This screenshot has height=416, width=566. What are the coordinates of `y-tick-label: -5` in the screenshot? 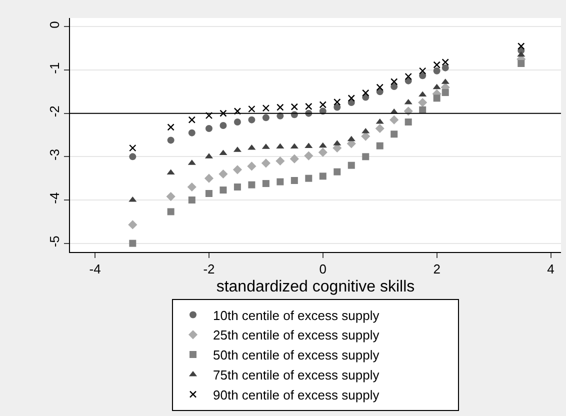 It's located at (54, 242).